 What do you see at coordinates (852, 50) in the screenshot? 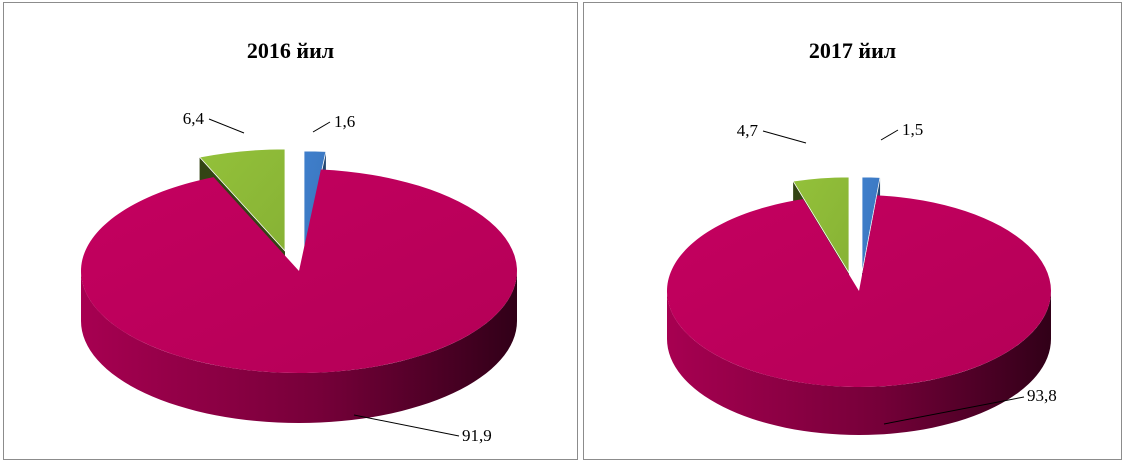
I see `chart-title: 2017 йил` at bounding box center [852, 50].